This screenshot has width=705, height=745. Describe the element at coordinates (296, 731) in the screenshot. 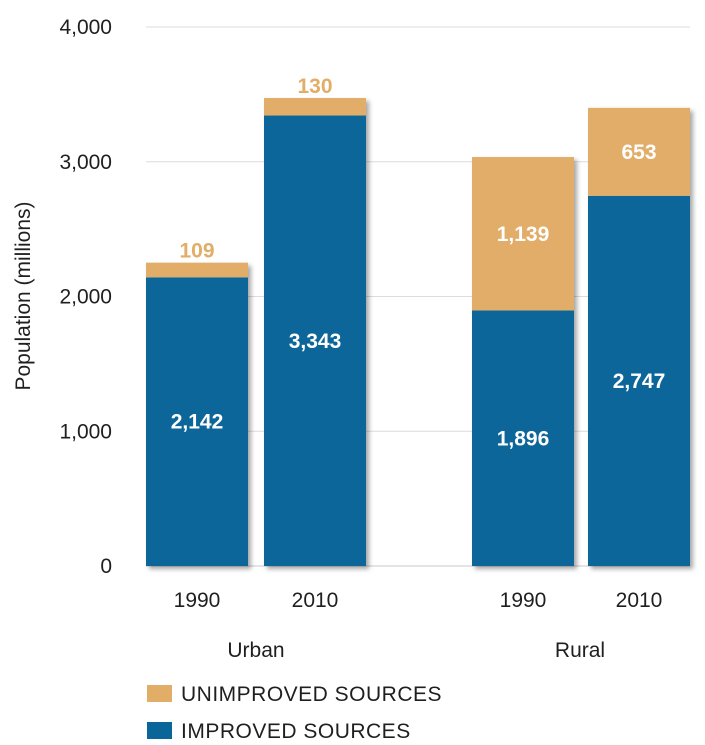

I see `legend-label: IMPROVED SOURCES` at that location.